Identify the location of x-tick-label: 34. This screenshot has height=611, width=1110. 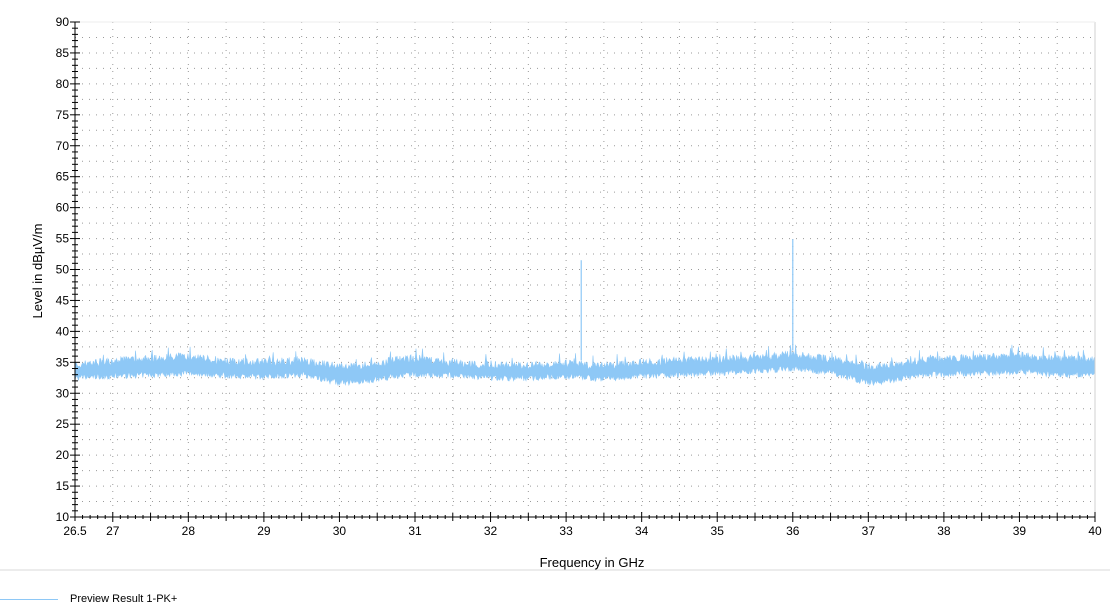
(642, 531).